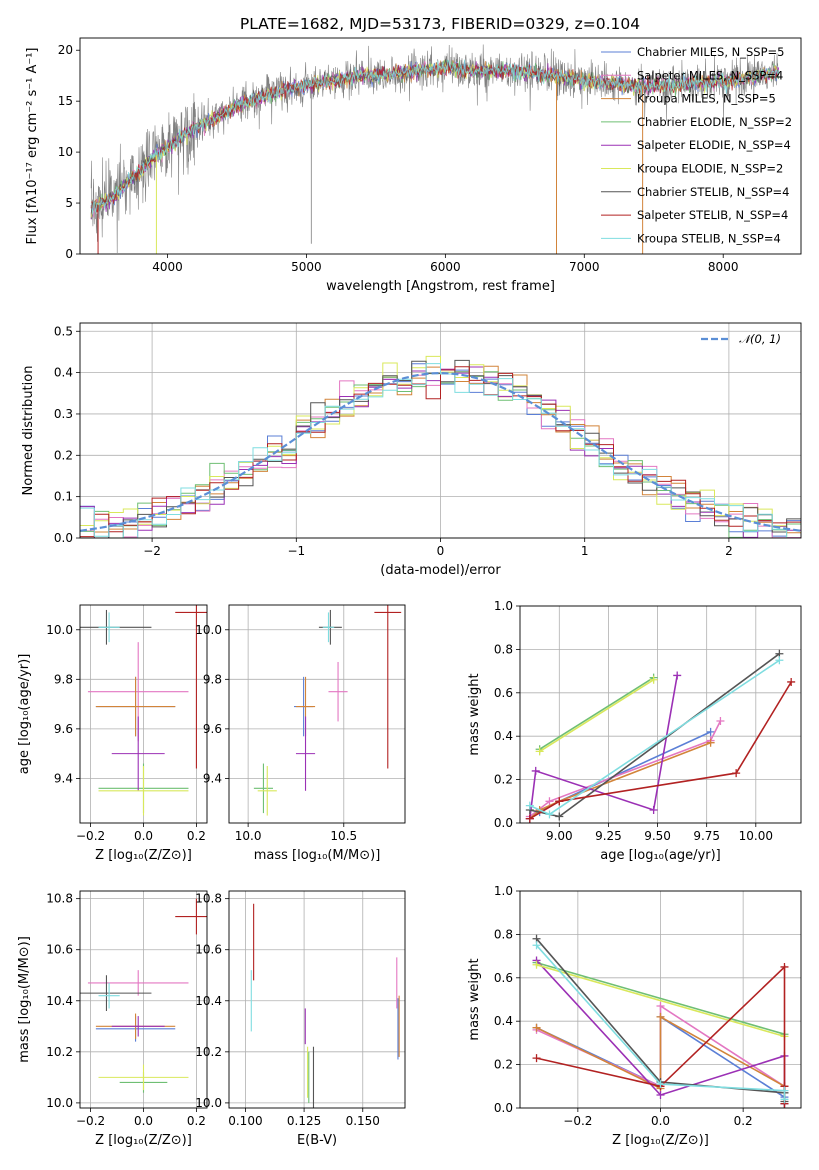 The image size is (819, 1170). Describe the element at coordinates (710, 731) in the screenshot. I see `weight-marker-chabrier_miles` at that location.